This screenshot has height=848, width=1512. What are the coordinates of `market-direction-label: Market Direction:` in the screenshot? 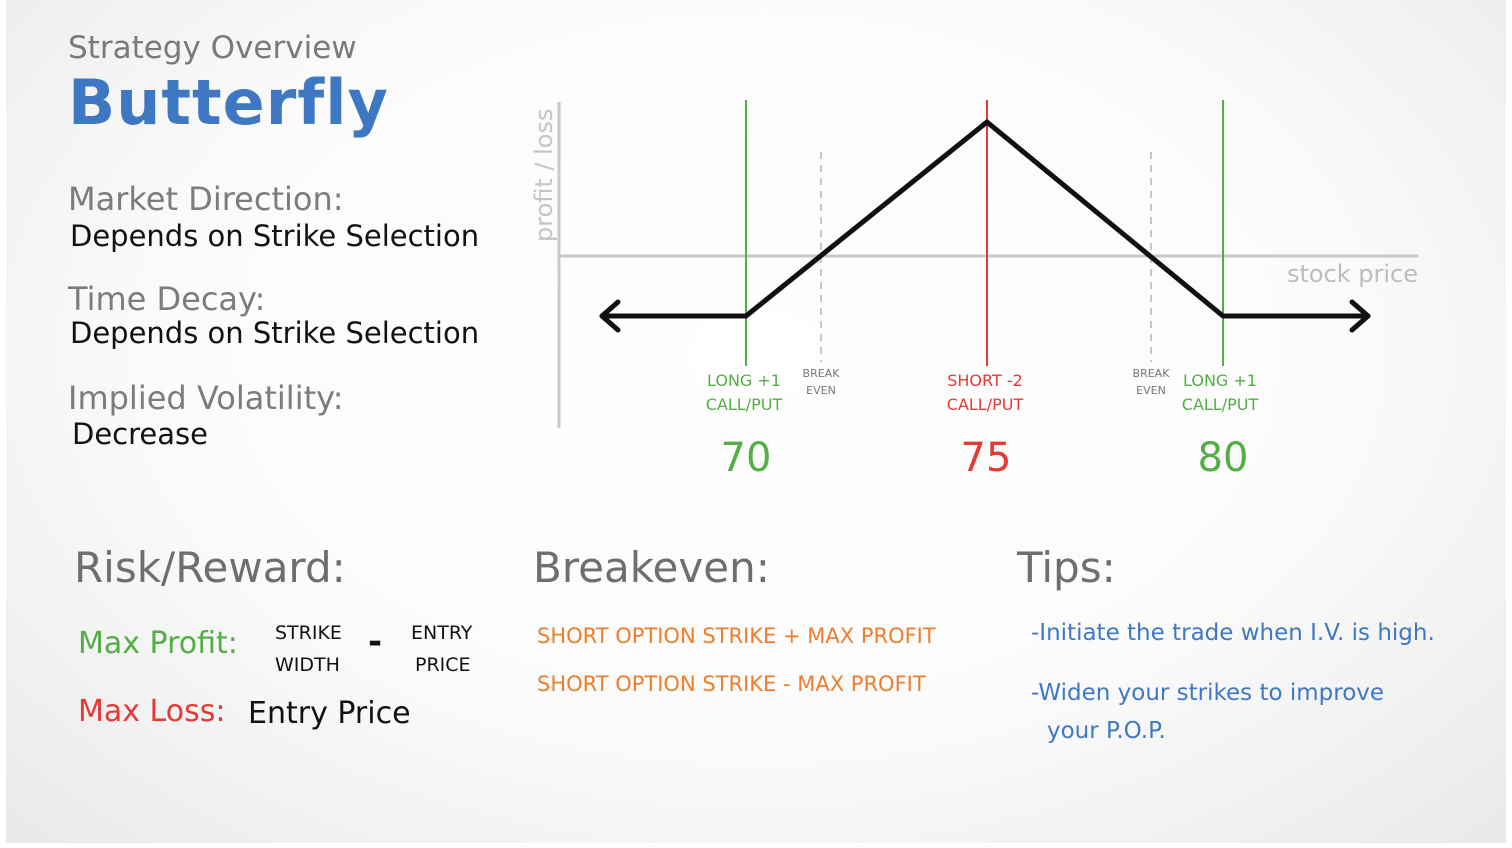 It's located at (206, 199).